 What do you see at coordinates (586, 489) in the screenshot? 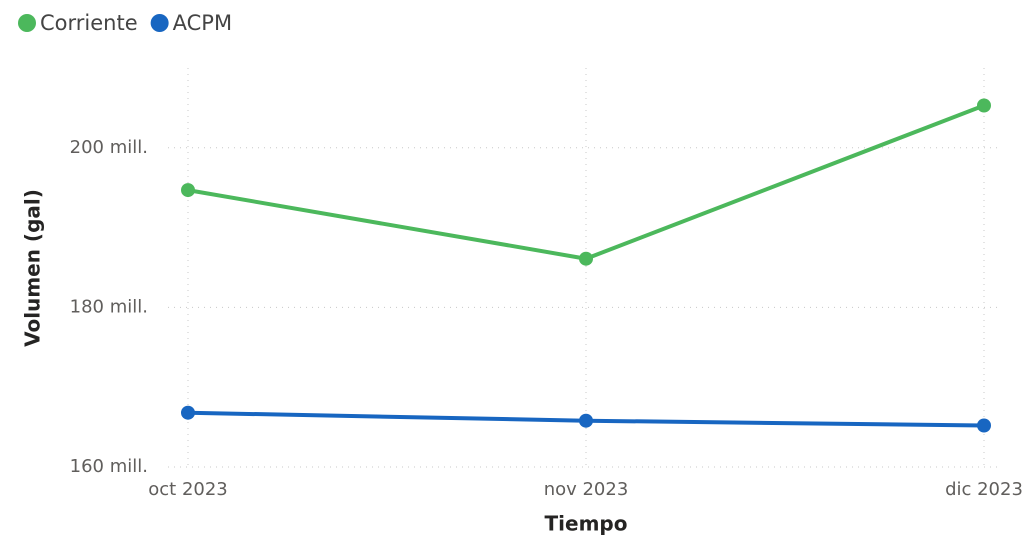
I see `x-tick-label: nov 2023` at bounding box center [586, 489].